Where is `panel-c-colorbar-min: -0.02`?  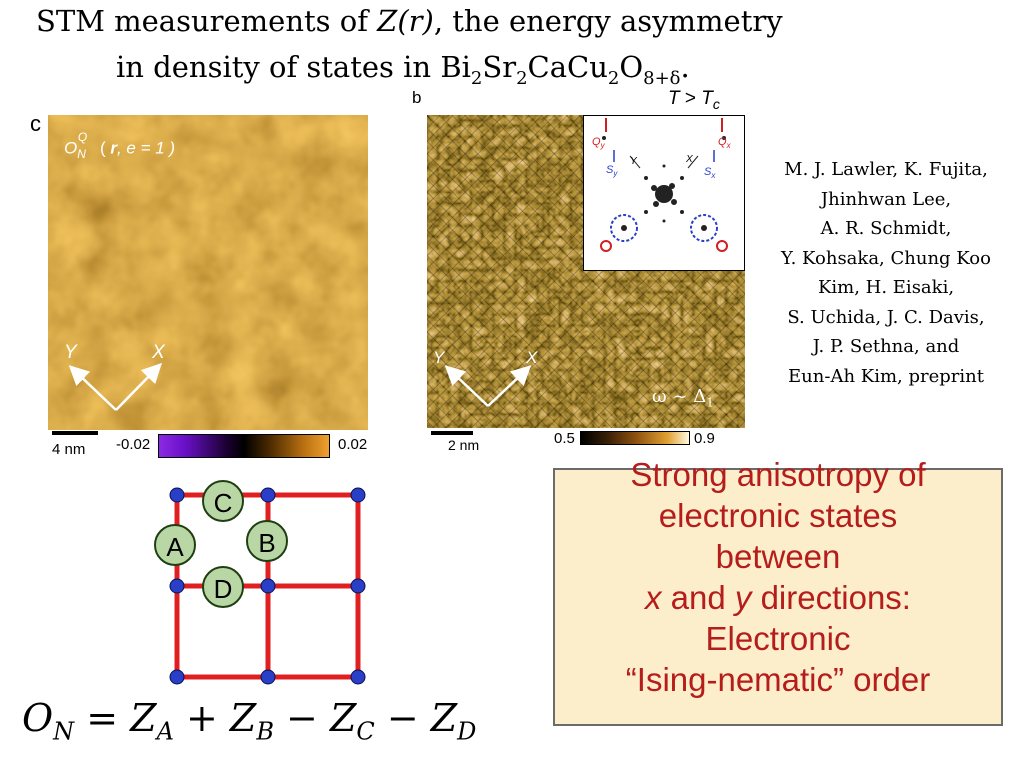 panel-c-colorbar-min: -0.02 is located at coordinates (133, 444).